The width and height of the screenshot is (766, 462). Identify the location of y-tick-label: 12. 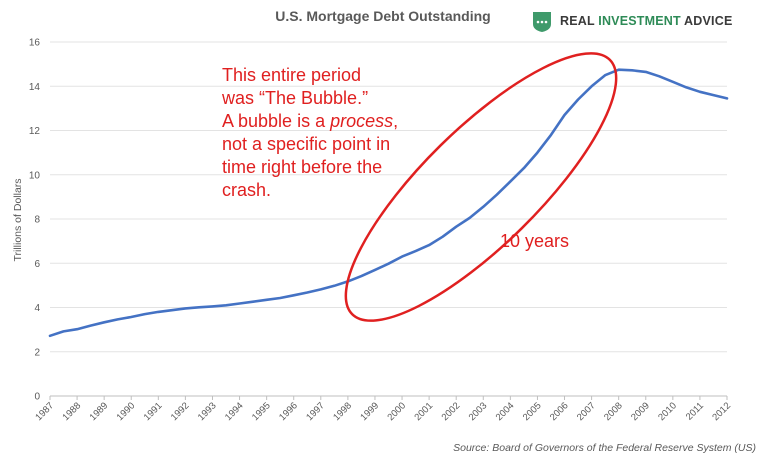
(35, 131).